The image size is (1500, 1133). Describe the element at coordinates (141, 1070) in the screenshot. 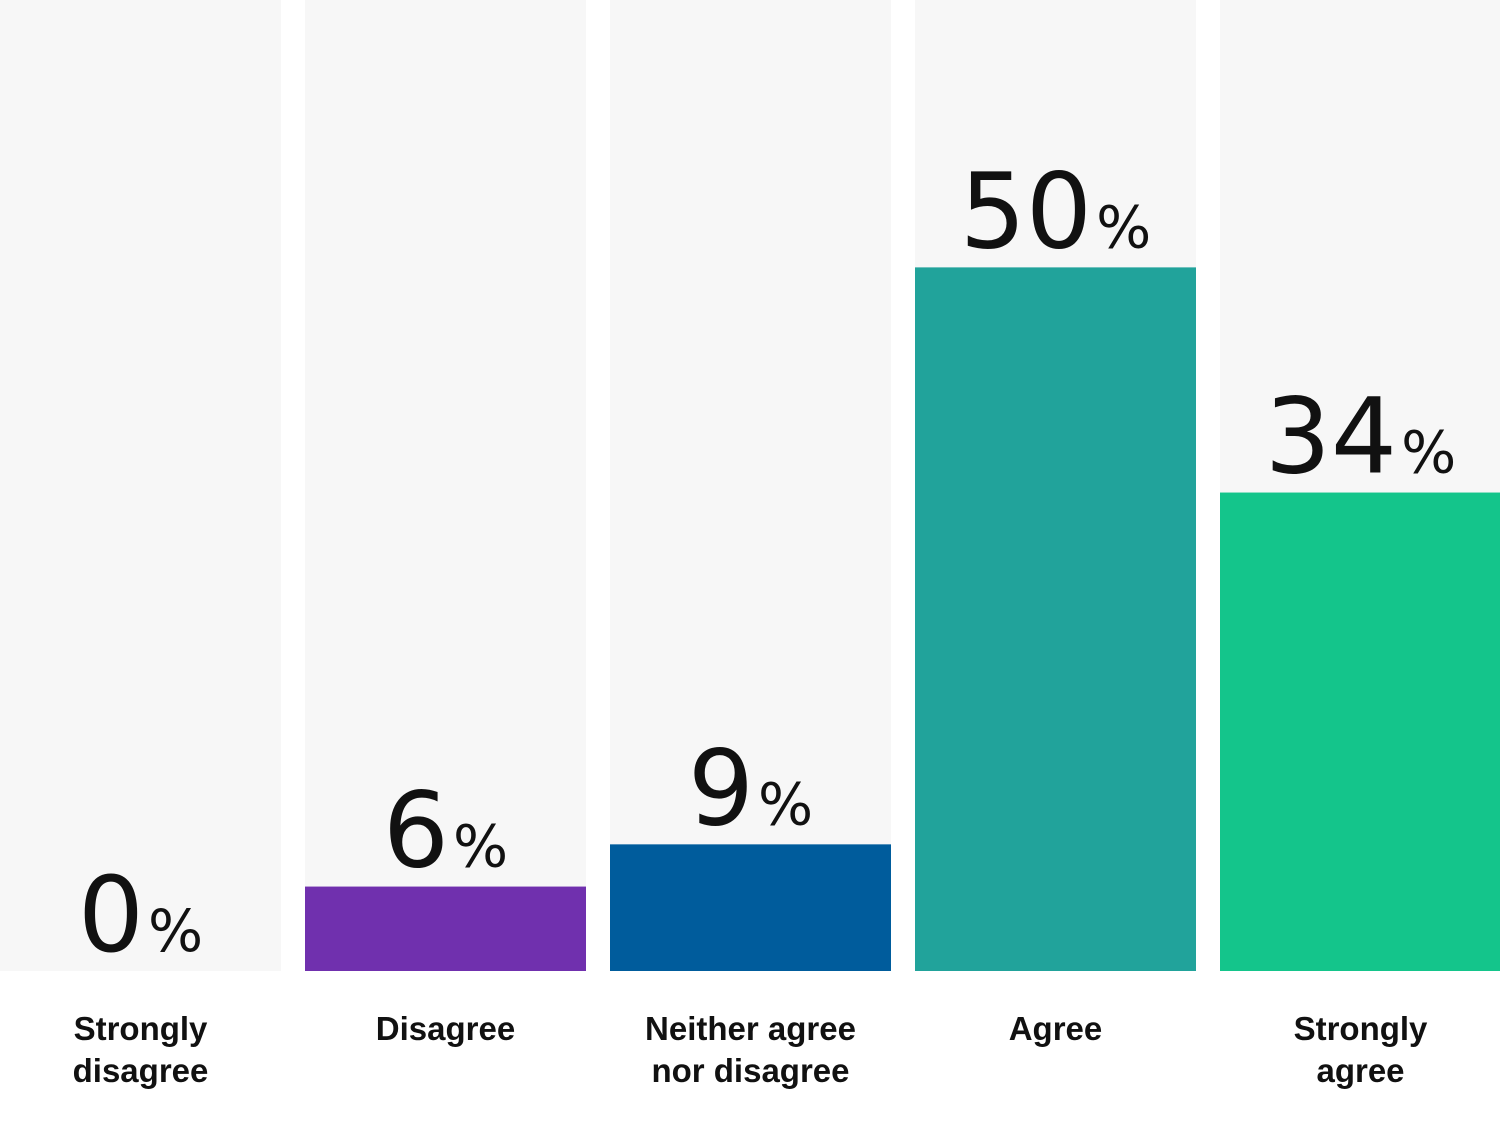

I see `category-label-line: disagree` at that location.